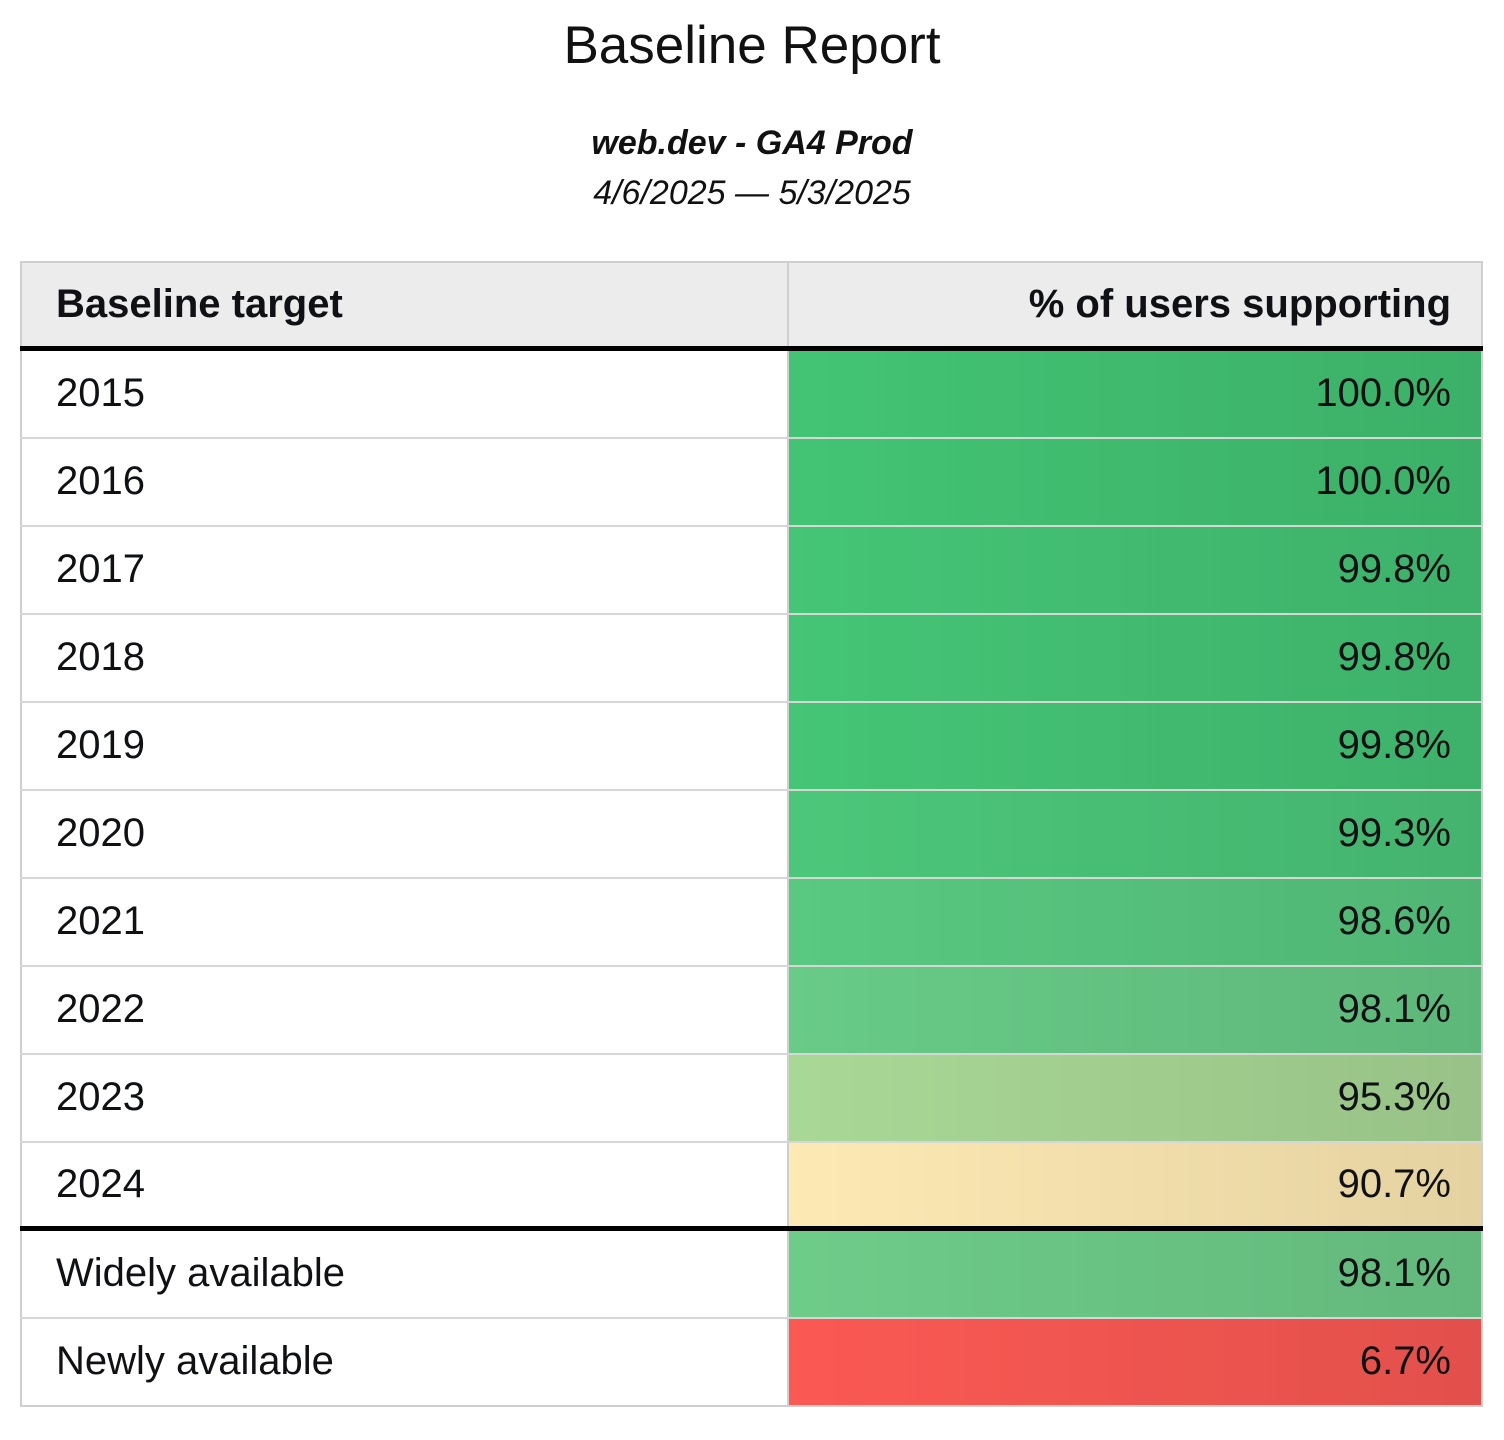 Image resolution: width=1504 pixels, height=1440 pixels. I want to click on support-percentage-value: 90.7%, so click(1135, 1186).